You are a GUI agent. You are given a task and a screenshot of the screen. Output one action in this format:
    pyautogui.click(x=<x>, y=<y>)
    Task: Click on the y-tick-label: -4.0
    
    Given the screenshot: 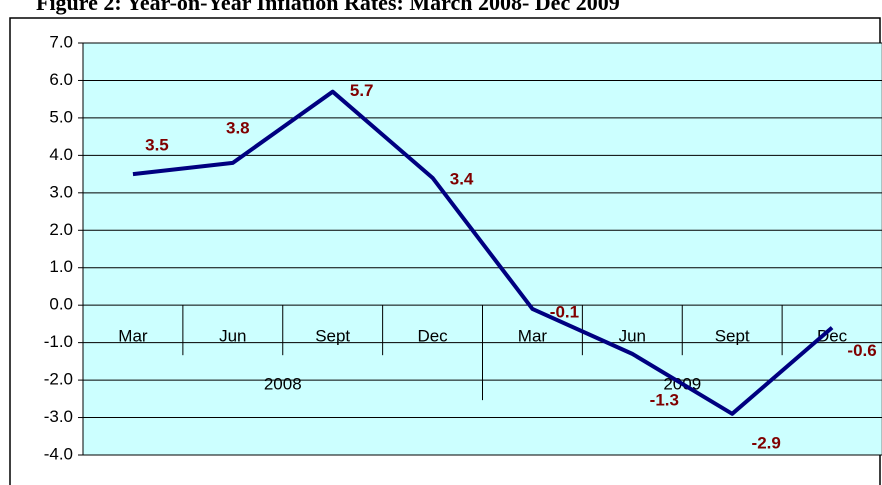 What is the action you would take?
    pyautogui.click(x=58, y=453)
    